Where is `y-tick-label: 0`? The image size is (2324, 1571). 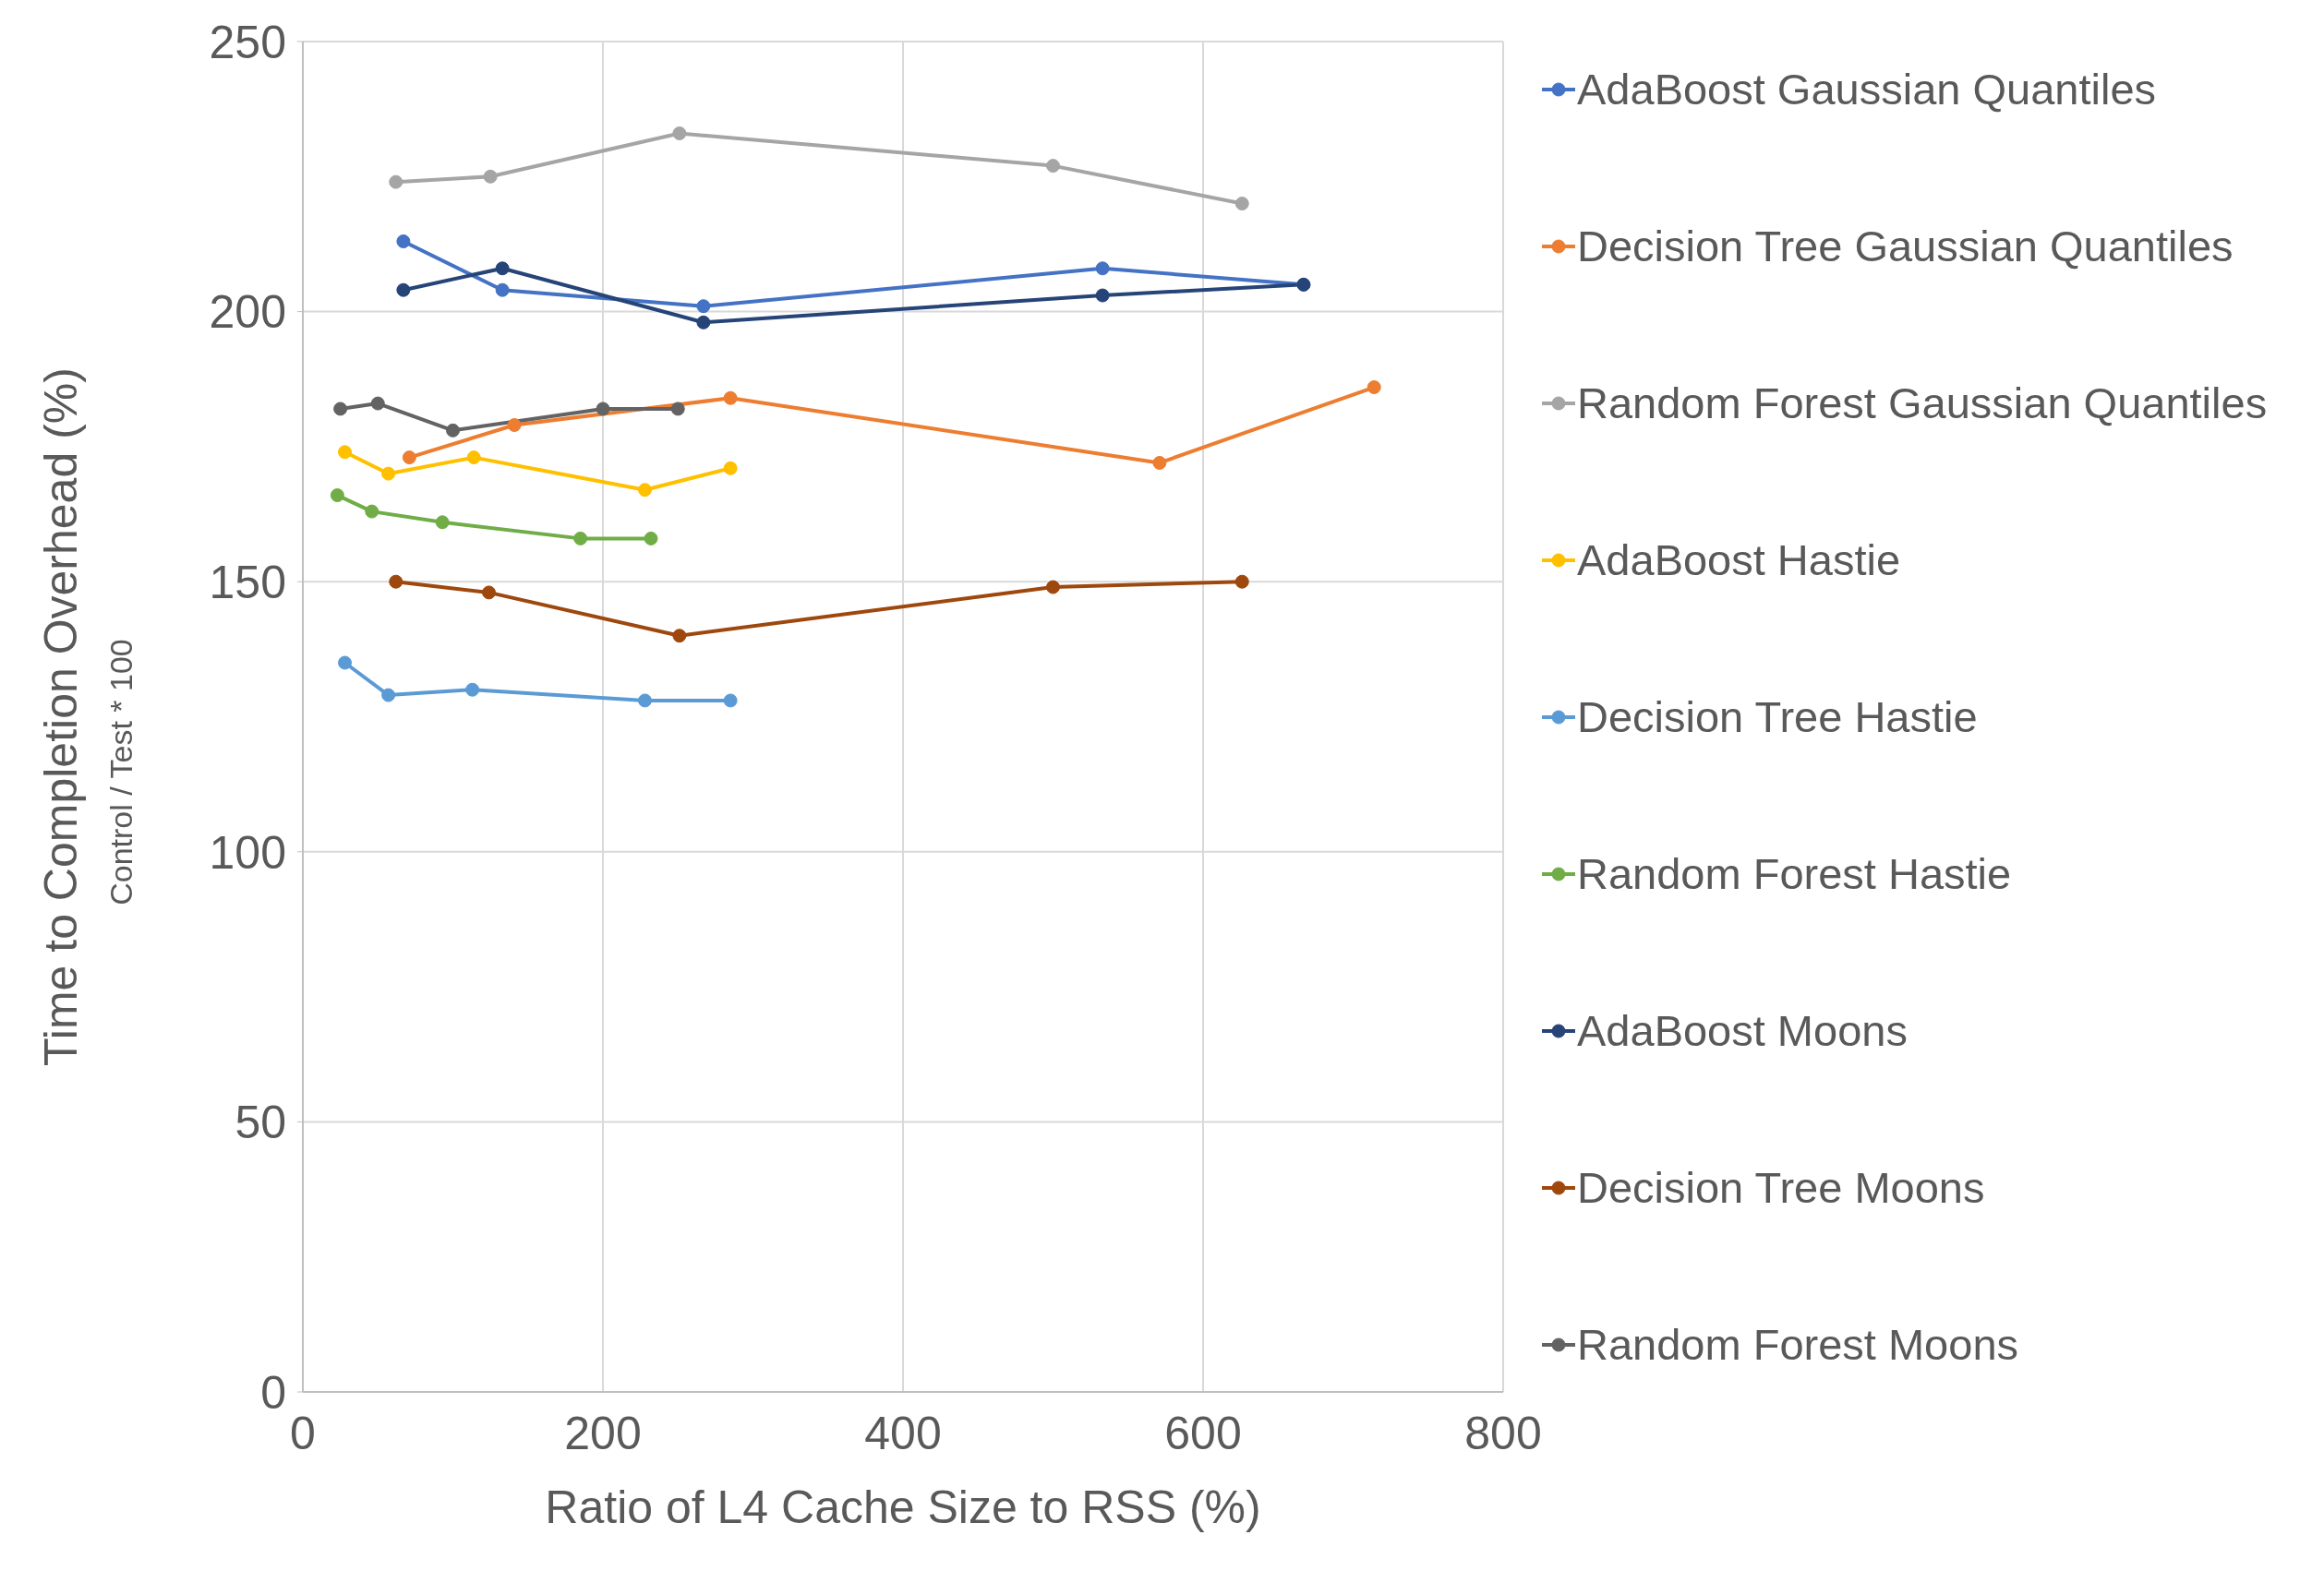 y-tick-label: 0 is located at coordinates (273, 1392).